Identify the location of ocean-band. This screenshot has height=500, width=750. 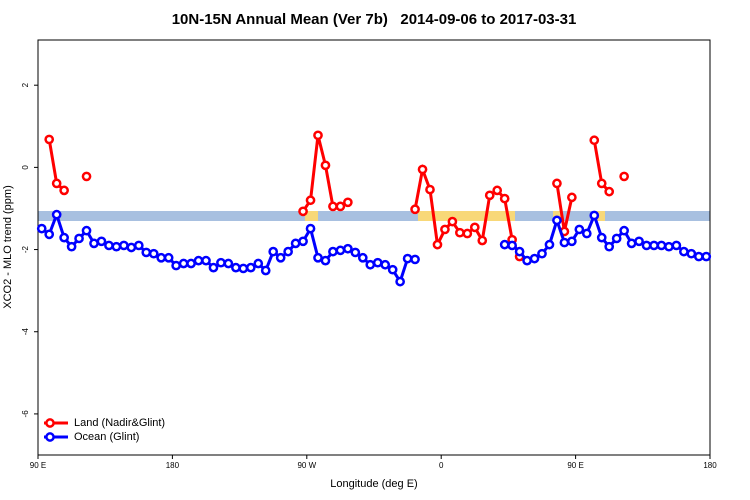
(374, 216).